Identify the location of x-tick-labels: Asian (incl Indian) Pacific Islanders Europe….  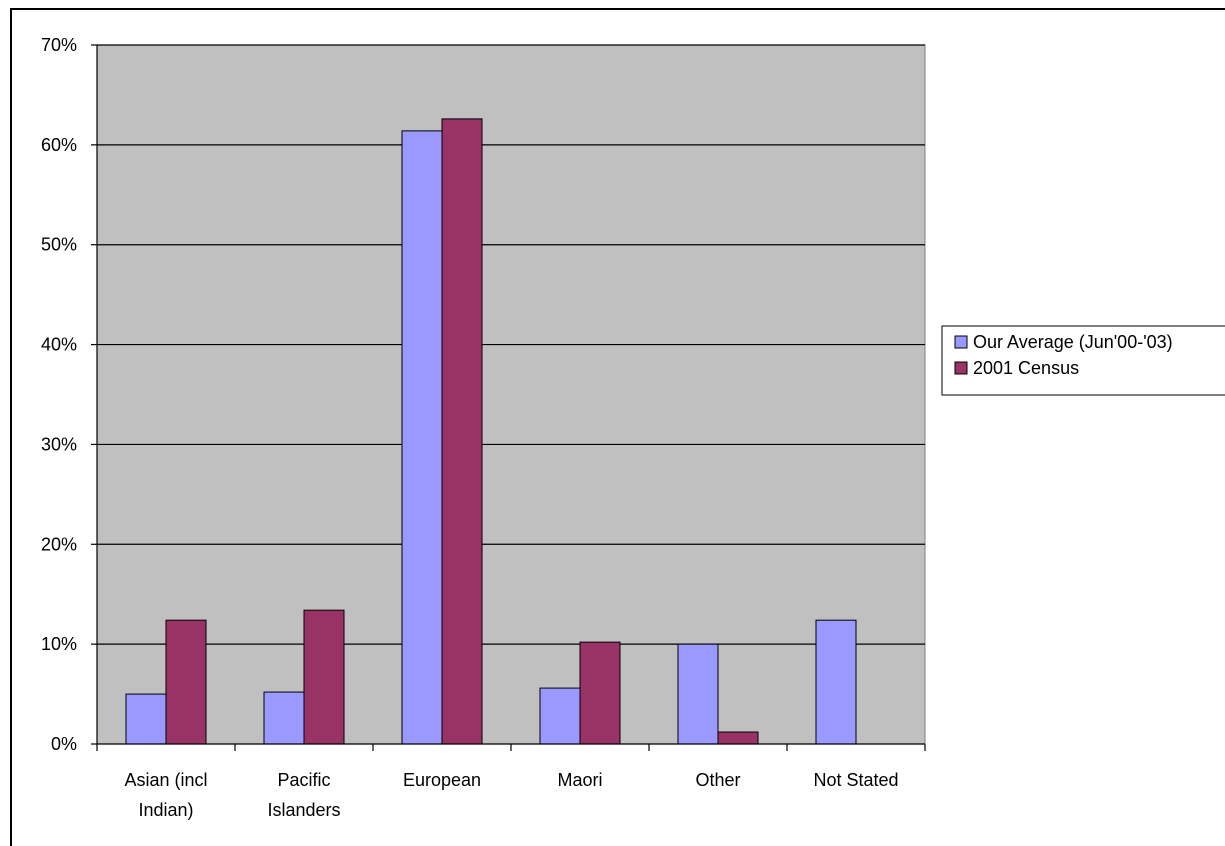
(511, 795).